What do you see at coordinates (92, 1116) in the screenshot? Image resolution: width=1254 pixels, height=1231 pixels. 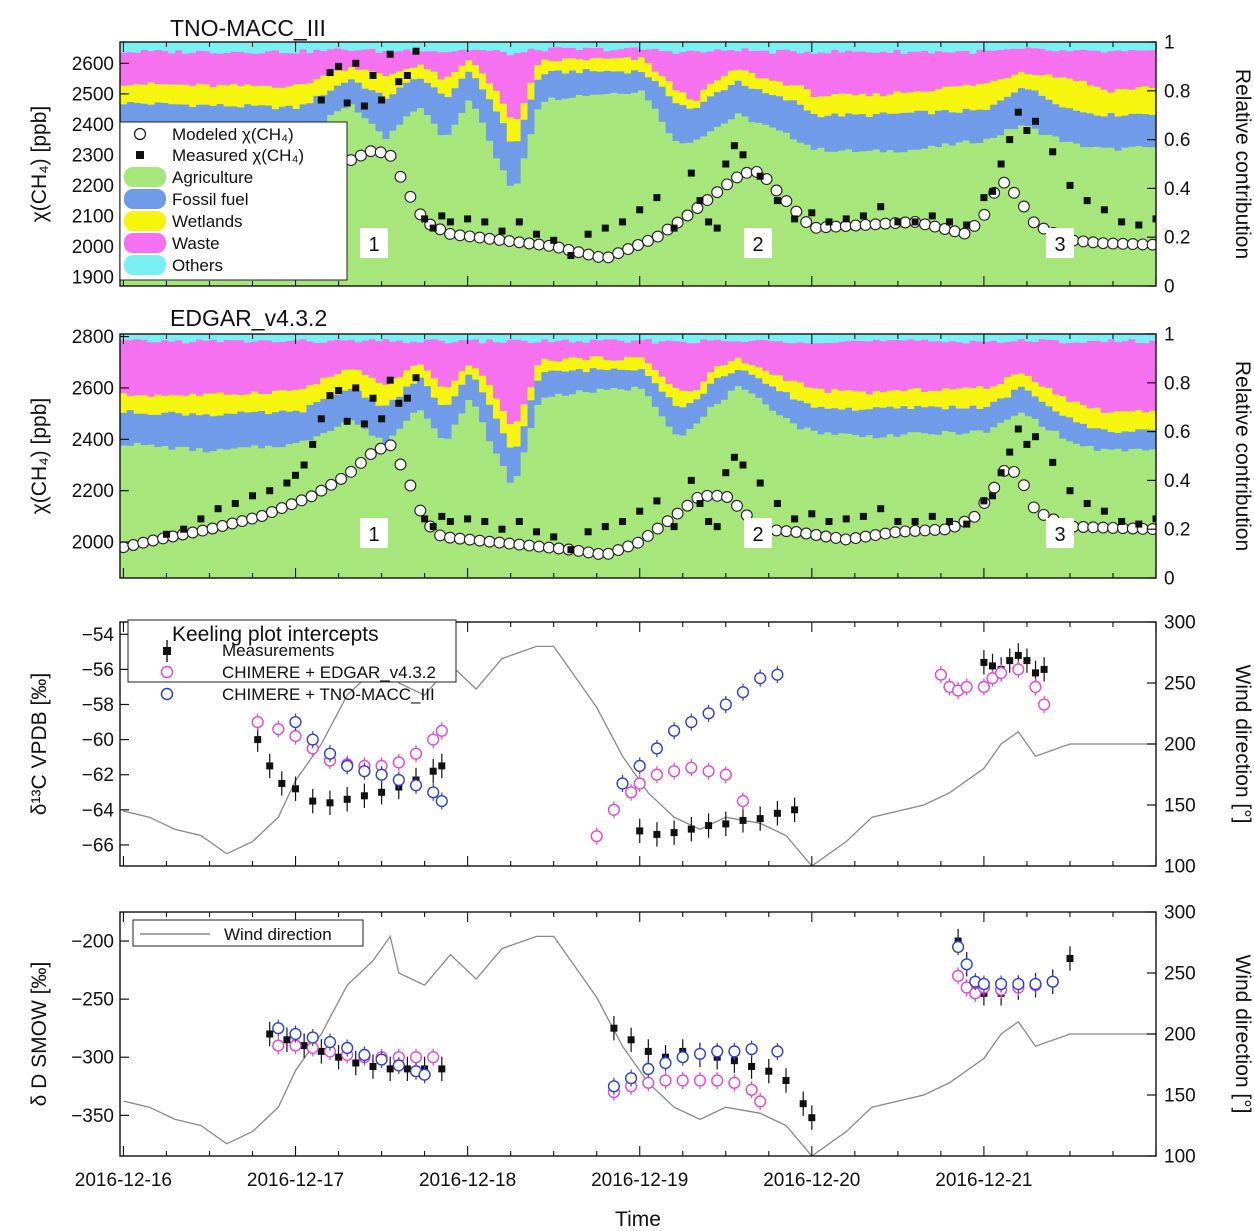 I see `y-tick-label: −350` at bounding box center [92, 1116].